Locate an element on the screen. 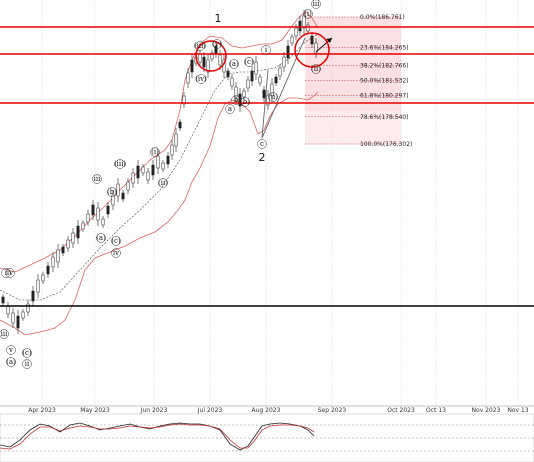 Image resolution: width=534 pixels, height=462 pixels. fib-level-label: 50.0%(181.532) is located at coordinates (384, 80).